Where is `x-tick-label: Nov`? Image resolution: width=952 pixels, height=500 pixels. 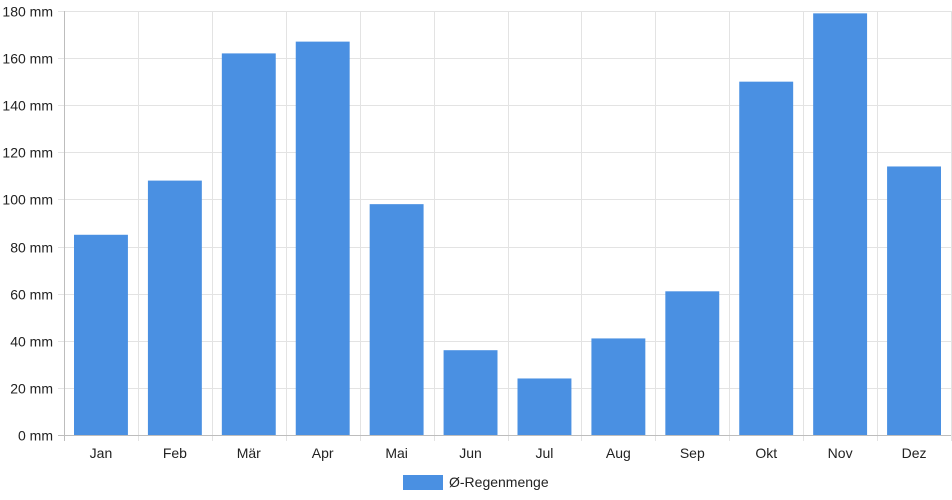
x-tick-label: Nov is located at coordinates (840, 453).